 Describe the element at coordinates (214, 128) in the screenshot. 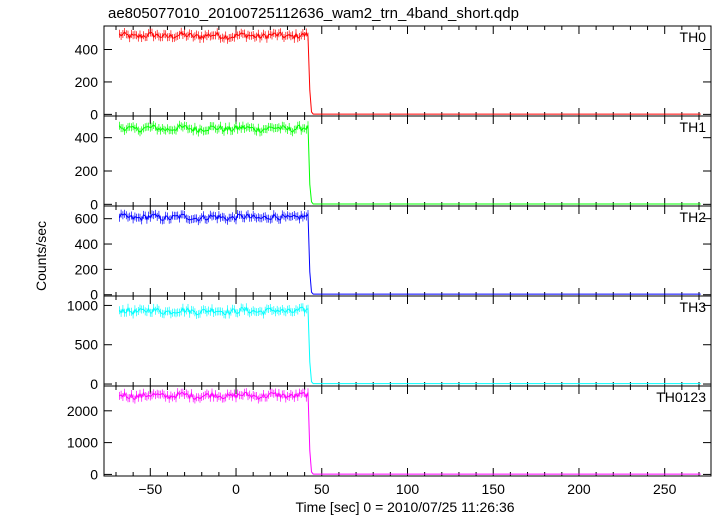

I see `series-errorbars-th1` at that location.